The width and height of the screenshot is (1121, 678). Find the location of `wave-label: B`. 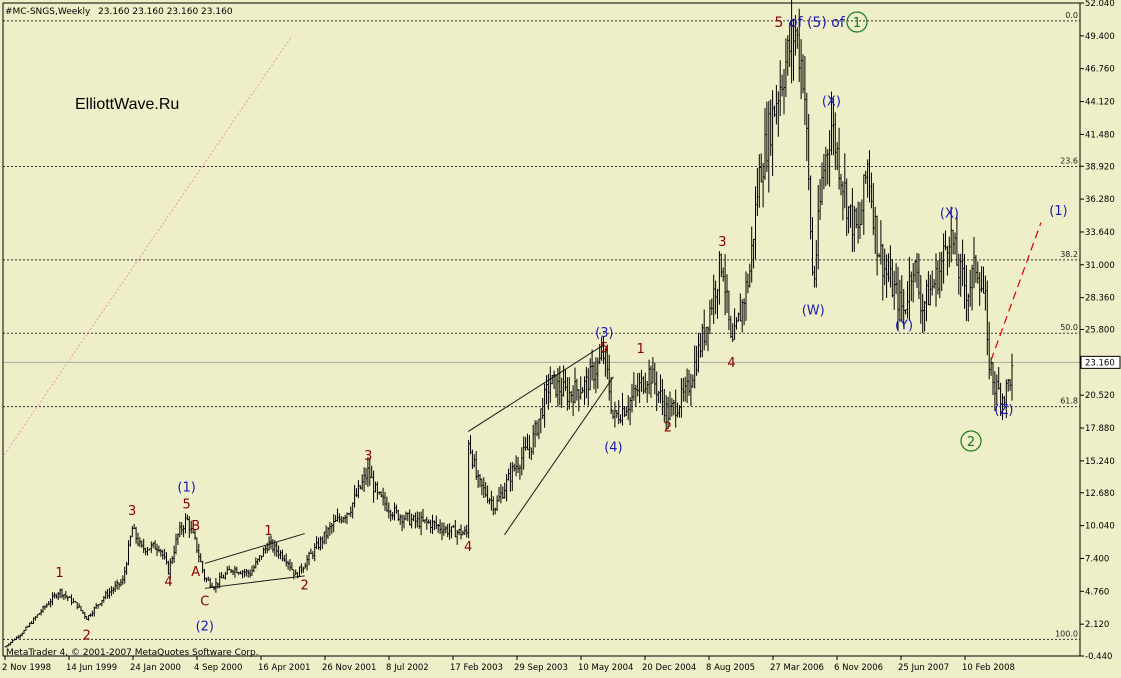

wave-label: B is located at coordinates (195, 526).